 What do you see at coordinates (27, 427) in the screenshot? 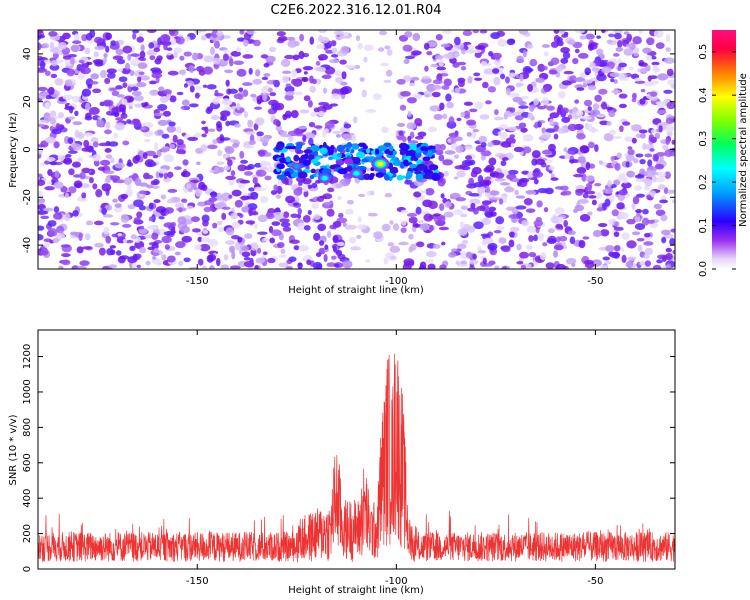
I see `snr-y-tick-label: 800` at bounding box center [27, 427].